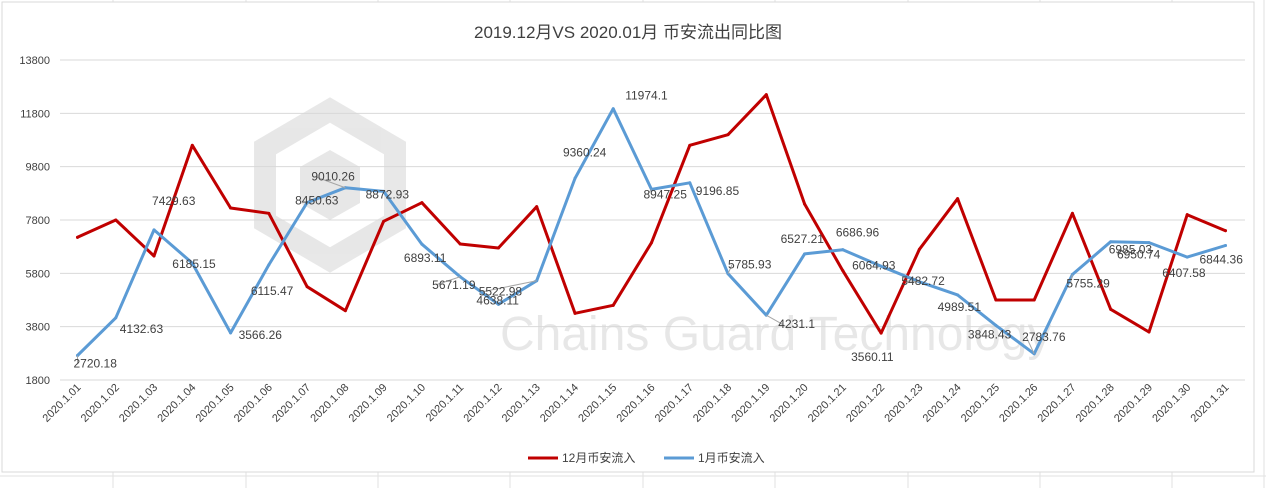  Describe the element at coordinates (960, 307) in the screenshot. I see `data-label: 4989.51` at that location.